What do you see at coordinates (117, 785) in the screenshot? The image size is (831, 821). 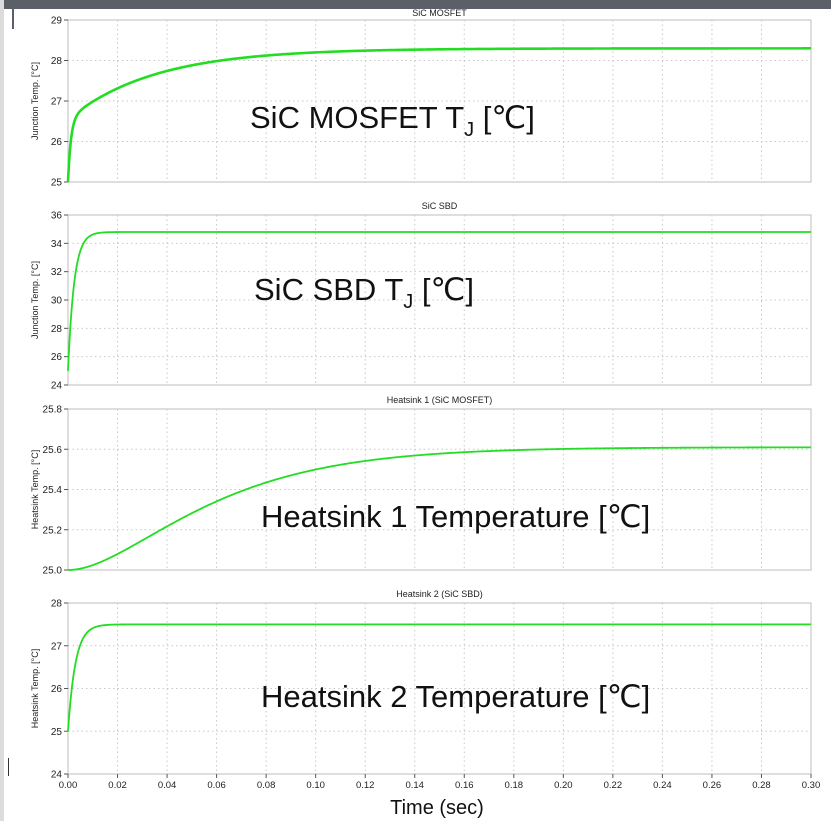 I see `x-tick-label: 0.02` at bounding box center [117, 785].